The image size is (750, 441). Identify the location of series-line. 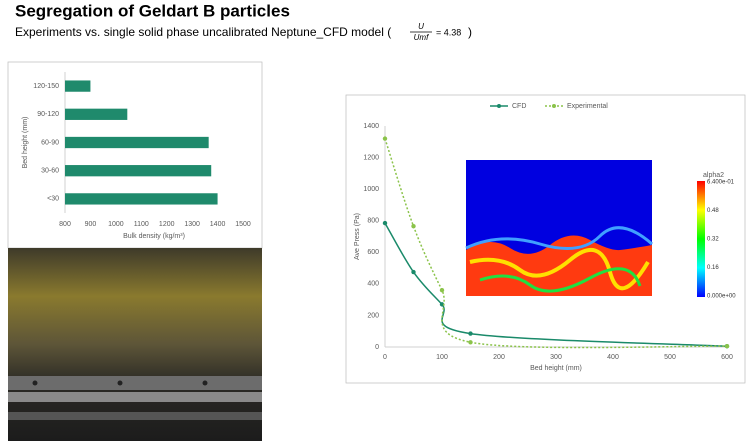
(556, 284).